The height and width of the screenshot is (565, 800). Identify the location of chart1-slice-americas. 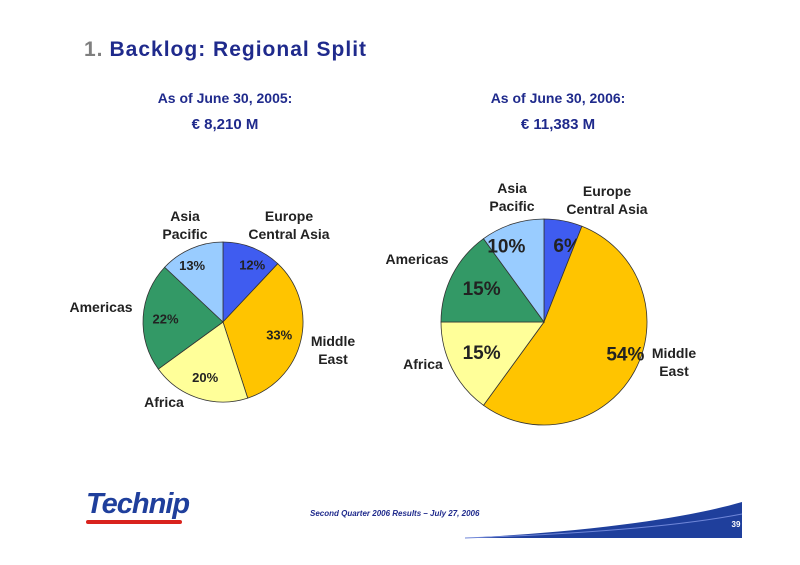
(183, 318).